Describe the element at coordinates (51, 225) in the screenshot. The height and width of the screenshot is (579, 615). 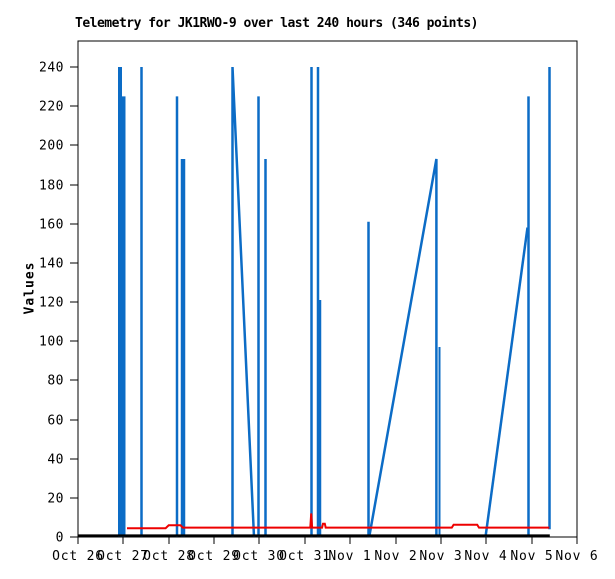
I see `y-tick-label: 160` at that location.